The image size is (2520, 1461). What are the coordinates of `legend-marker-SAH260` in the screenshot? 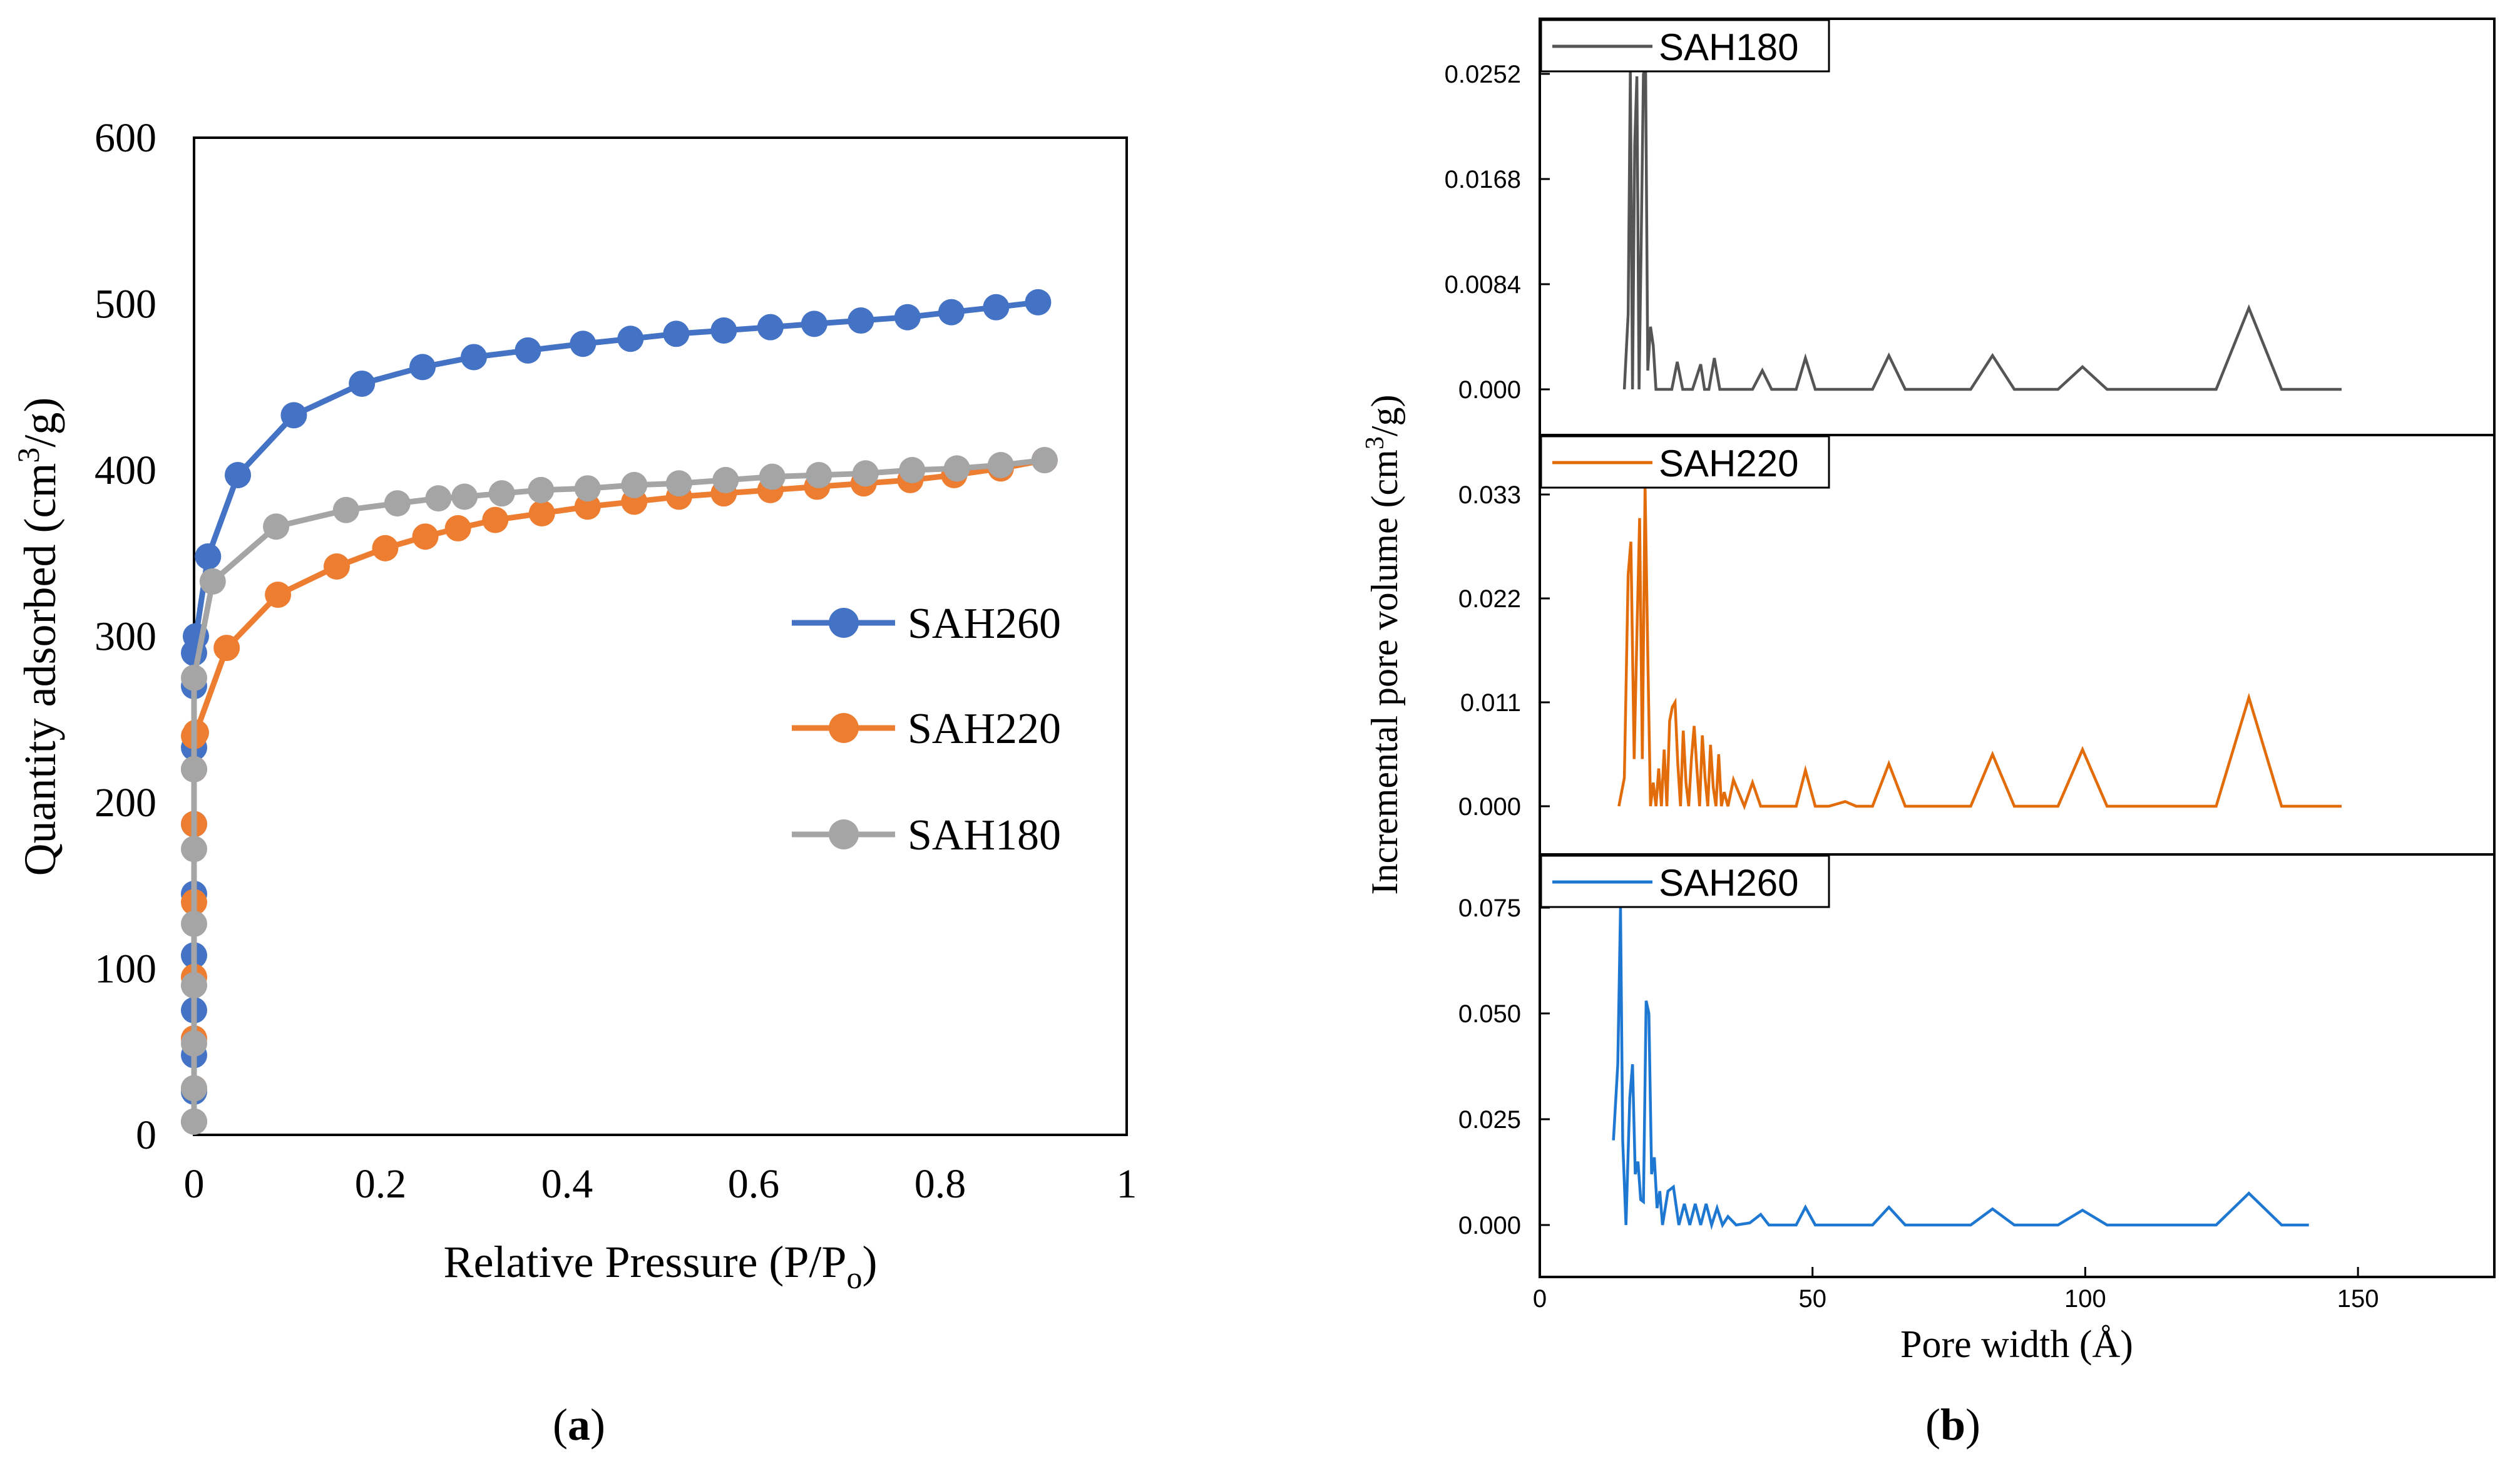 It's located at (844, 623).